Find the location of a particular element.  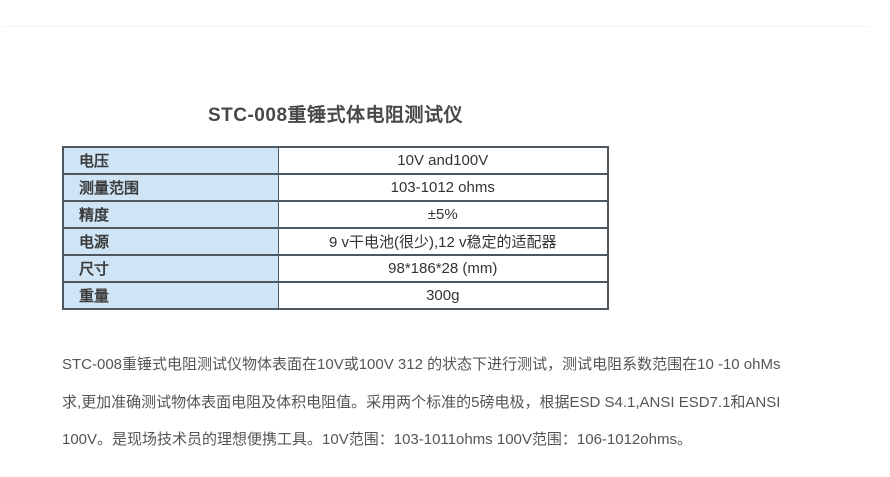

table-row: 测量范围 103-1012 ohms is located at coordinates (335, 187).